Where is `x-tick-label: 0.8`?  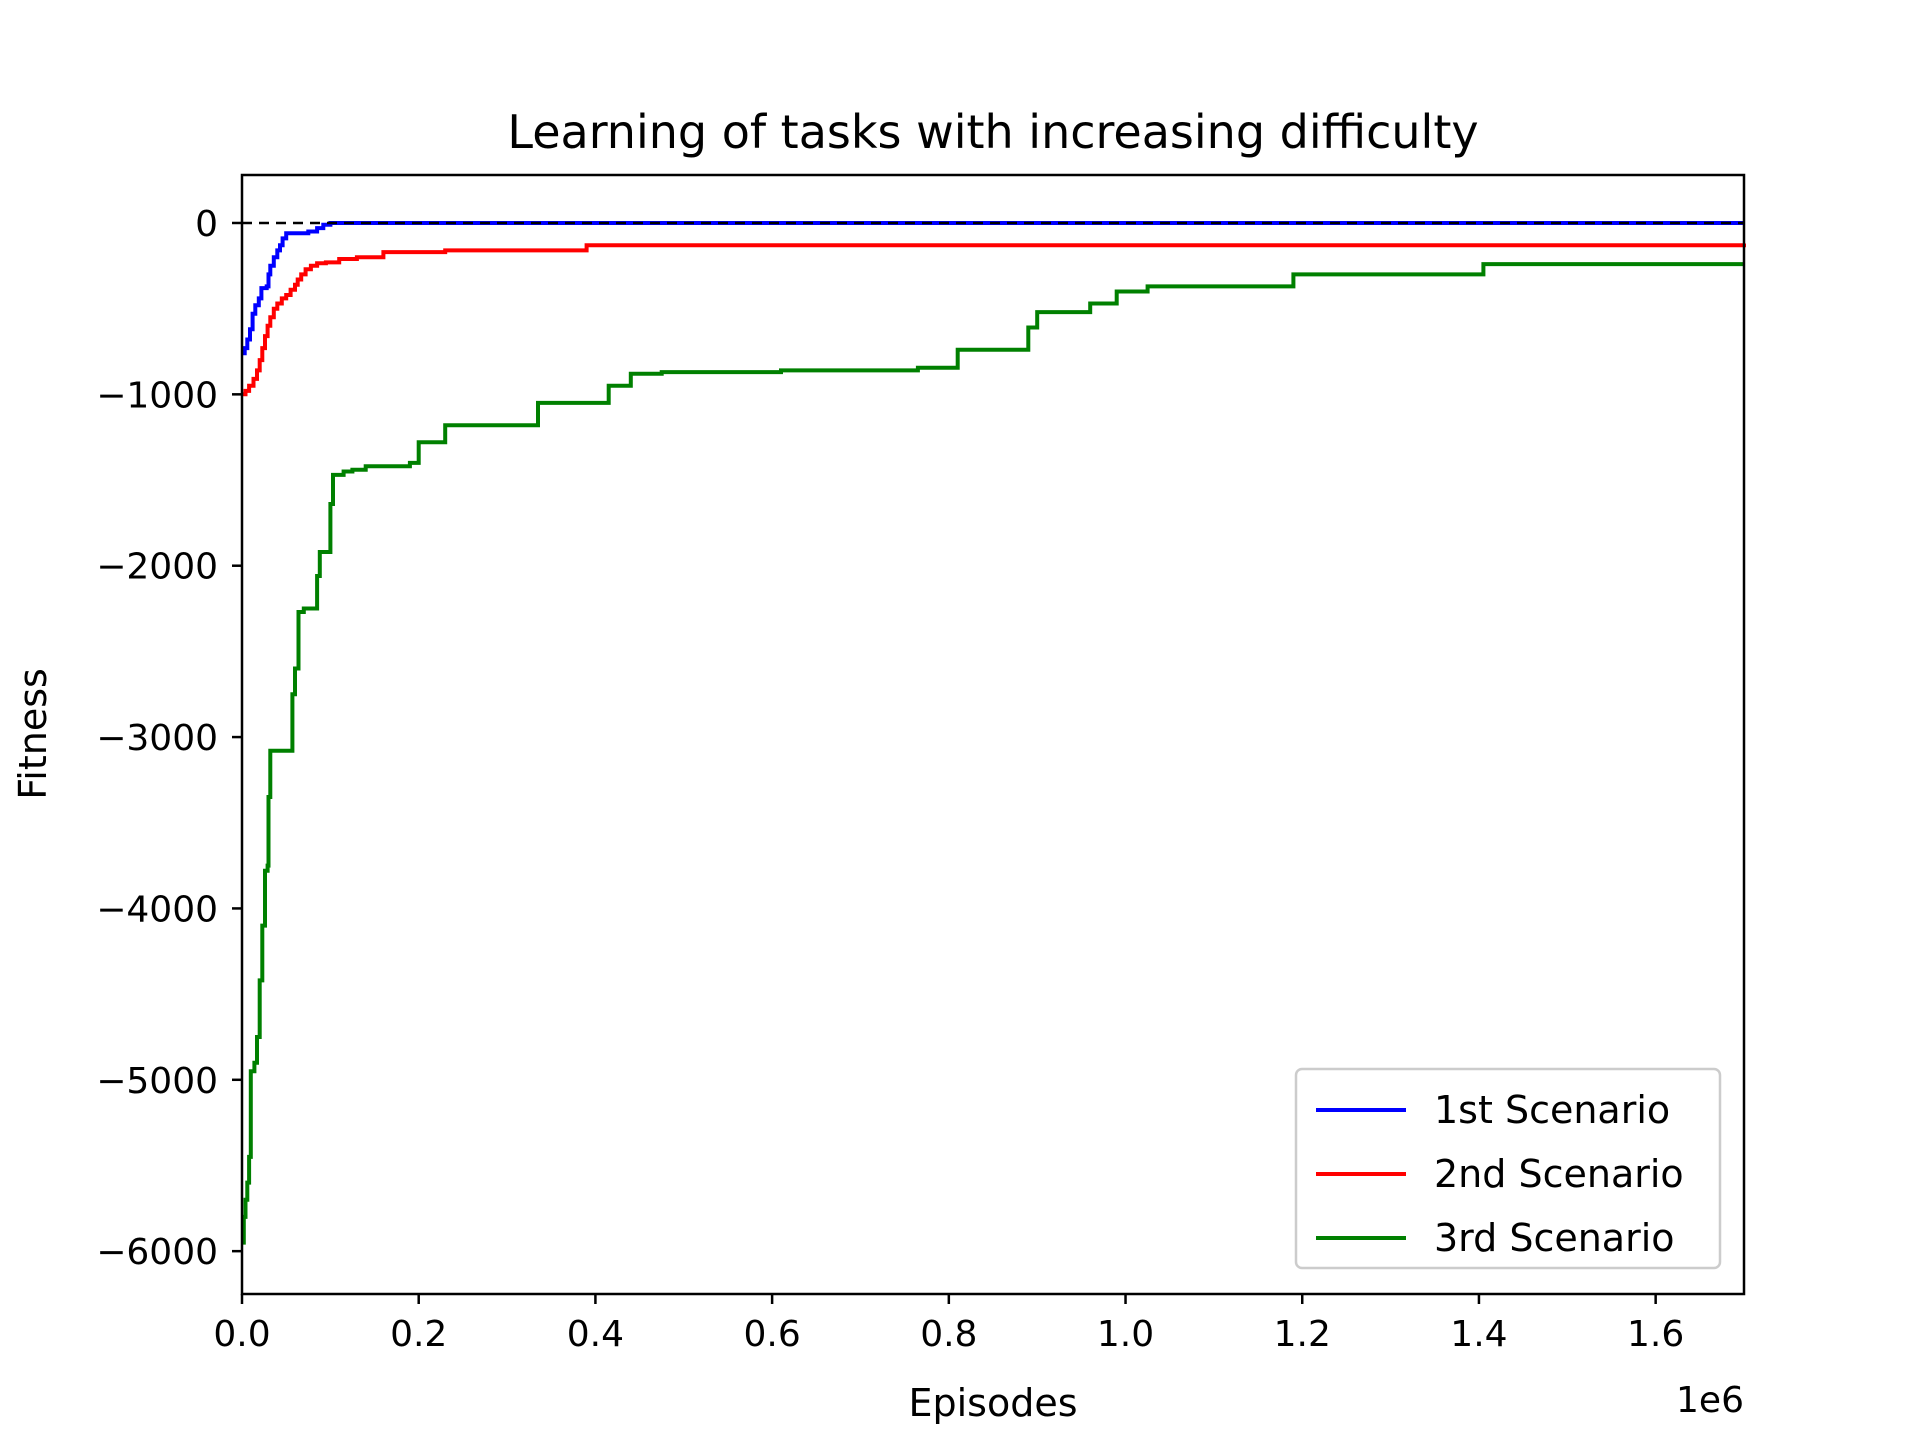 x-tick-label: 0.8 is located at coordinates (948, 1334).